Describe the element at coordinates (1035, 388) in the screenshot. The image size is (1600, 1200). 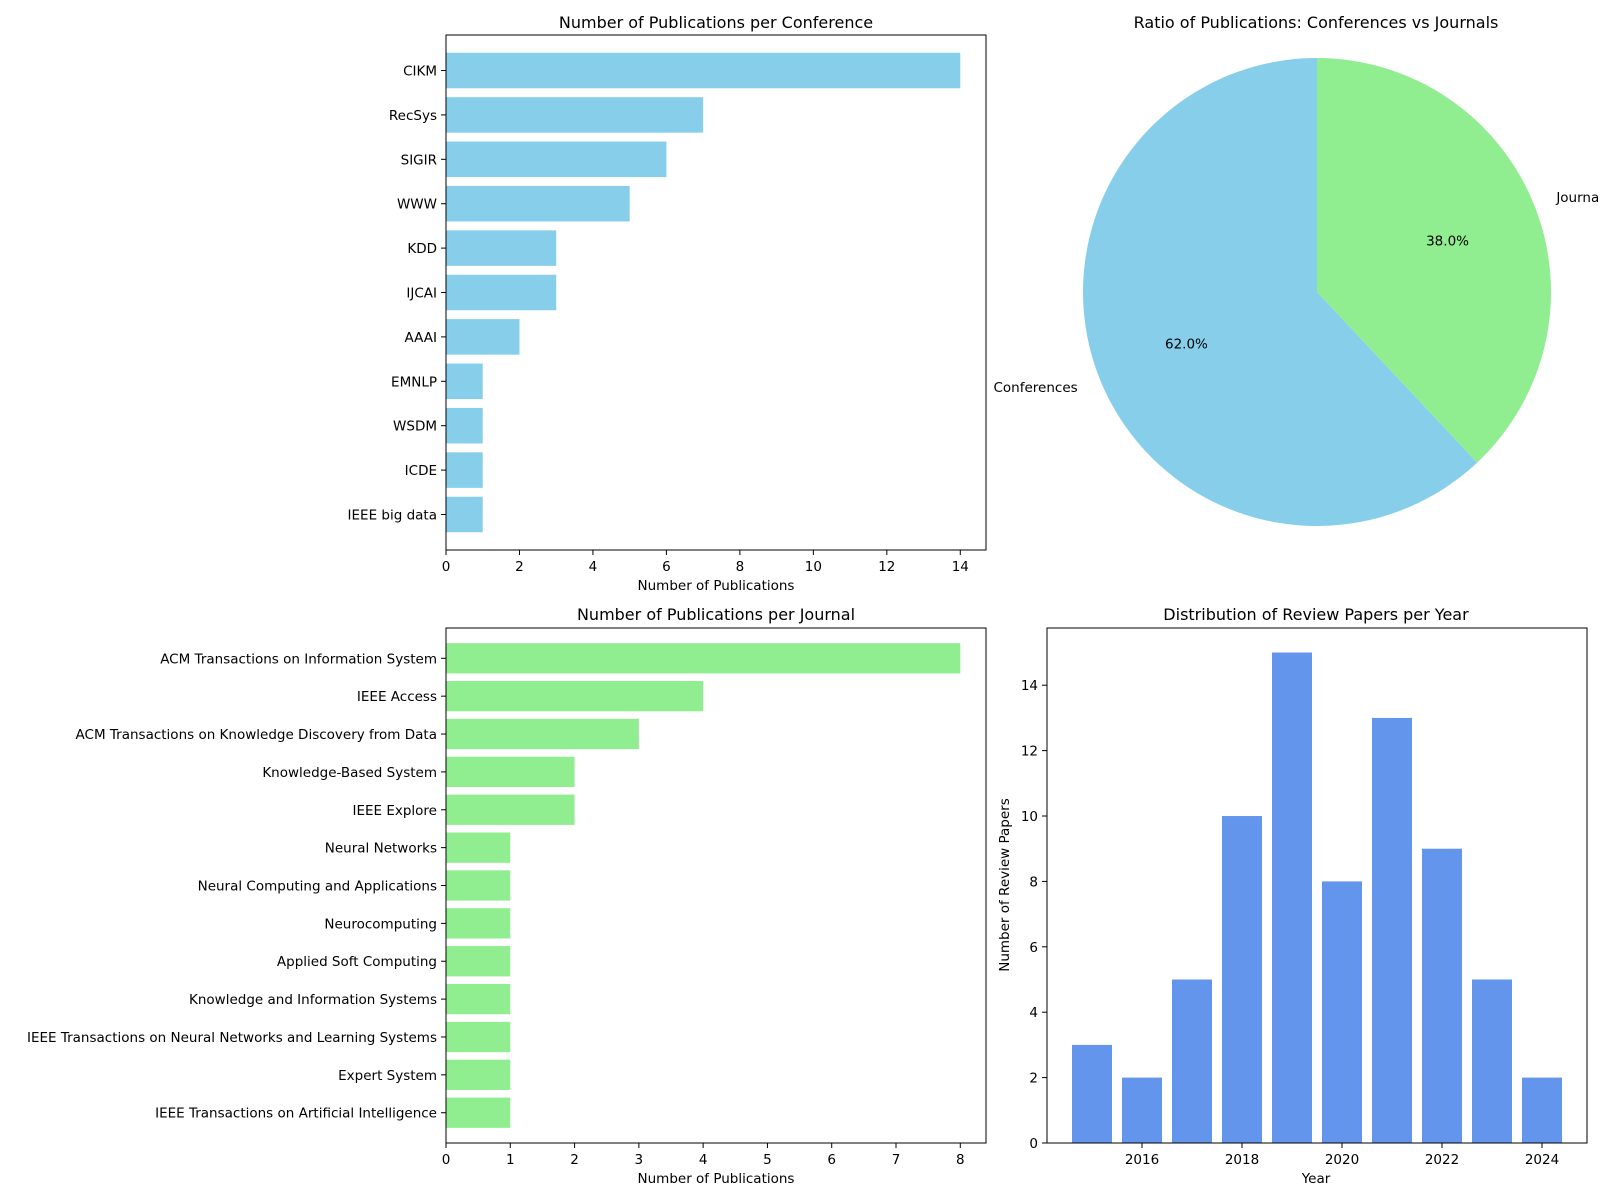
I see `pie-label: Conferences` at that location.